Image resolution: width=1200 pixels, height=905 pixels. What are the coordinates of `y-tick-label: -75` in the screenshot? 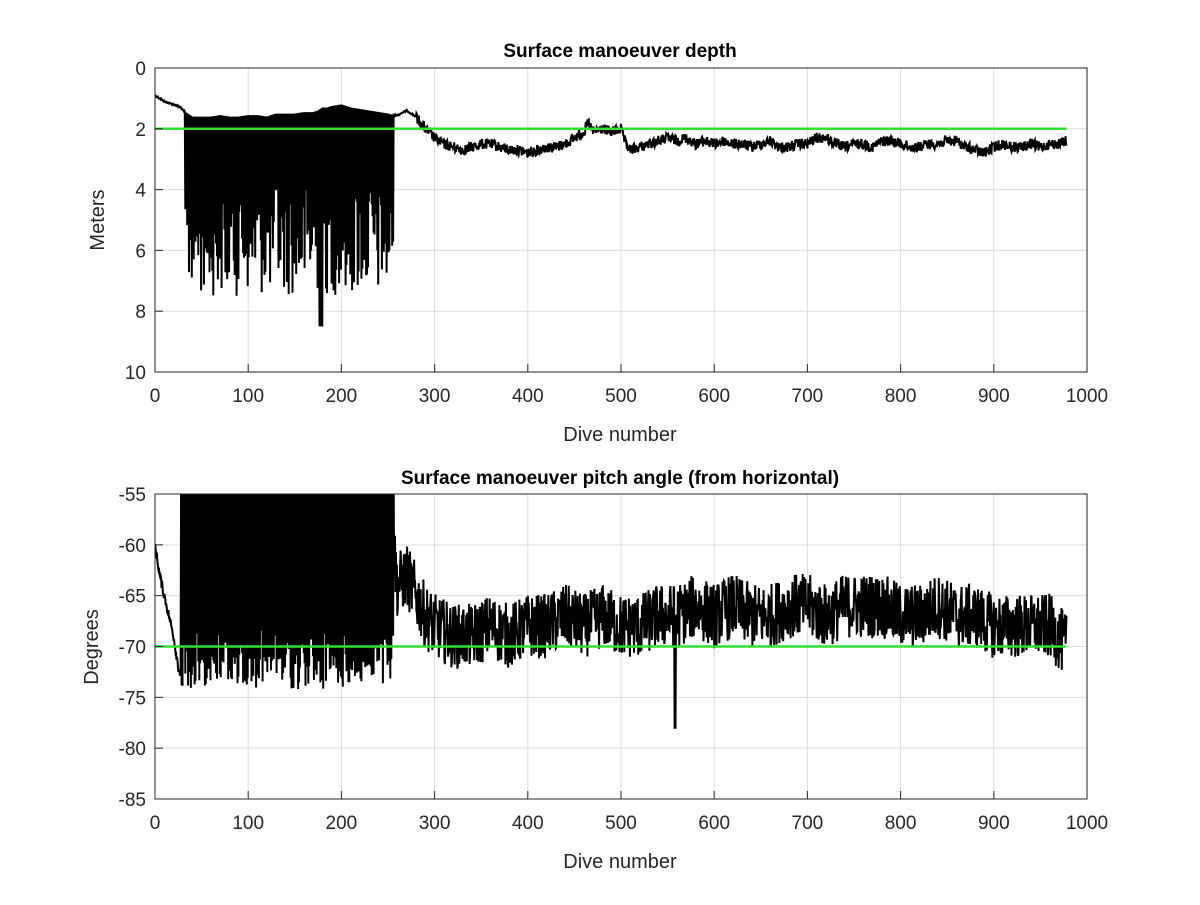 It's located at (132, 698).